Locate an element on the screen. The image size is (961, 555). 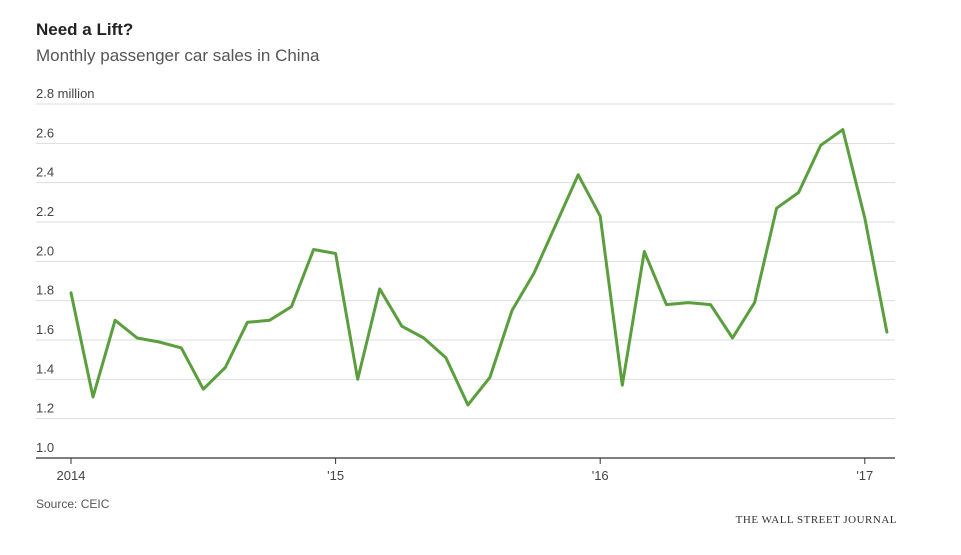
chart-subtitle: Monthly passenger car sales in China is located at coordinates (178, 55).